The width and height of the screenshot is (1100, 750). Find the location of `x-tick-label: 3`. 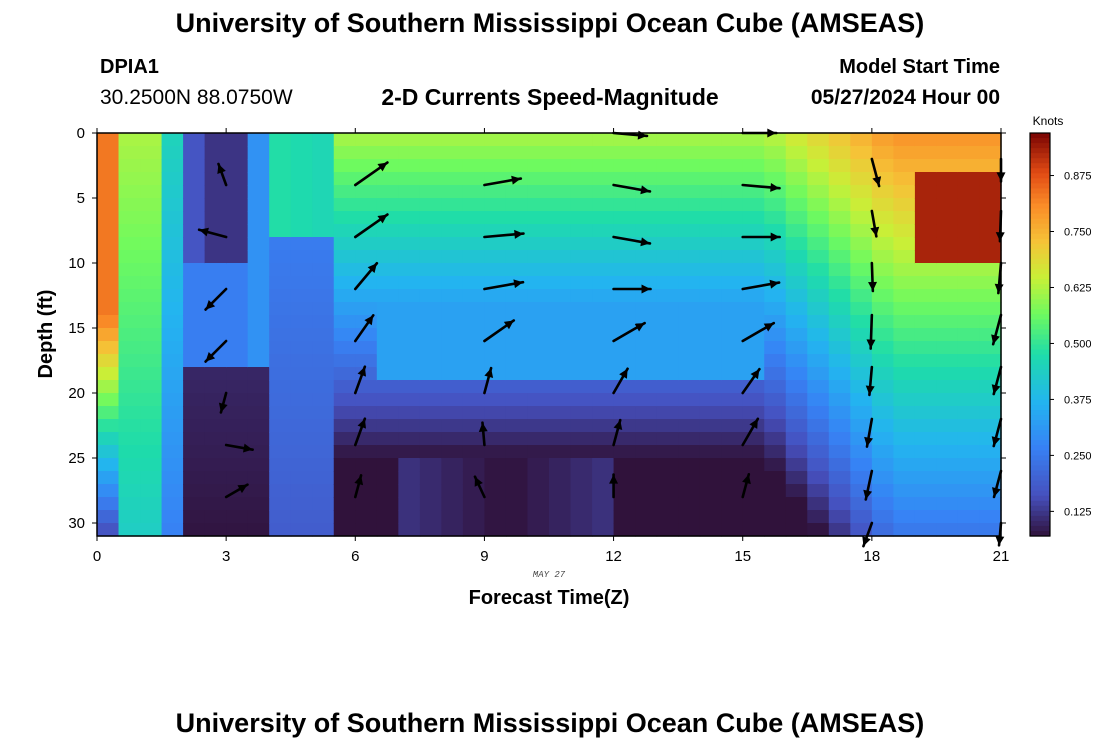

x-tick-label: 3 is located at coordinates (226, 556).